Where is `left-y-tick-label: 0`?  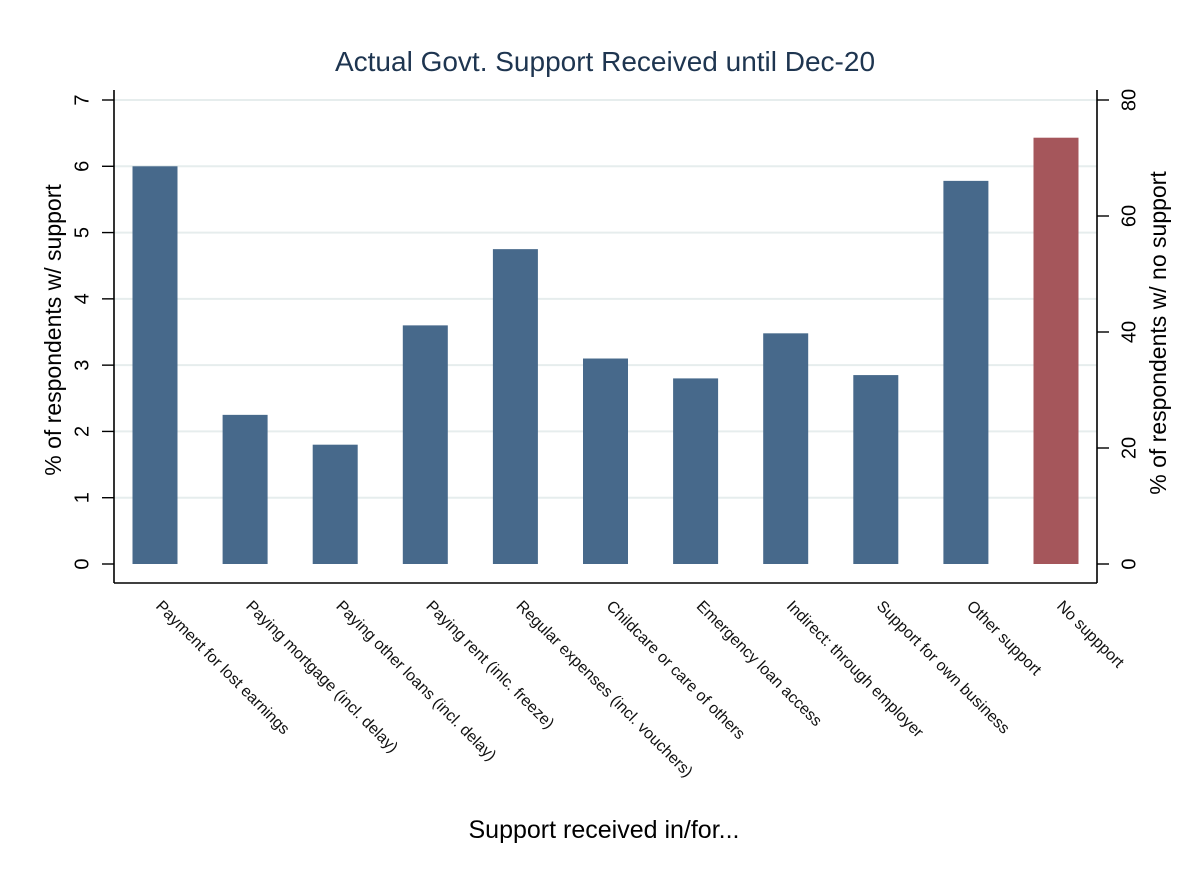 left-y-tick-label: 0 is located at coordinates (82, 563).